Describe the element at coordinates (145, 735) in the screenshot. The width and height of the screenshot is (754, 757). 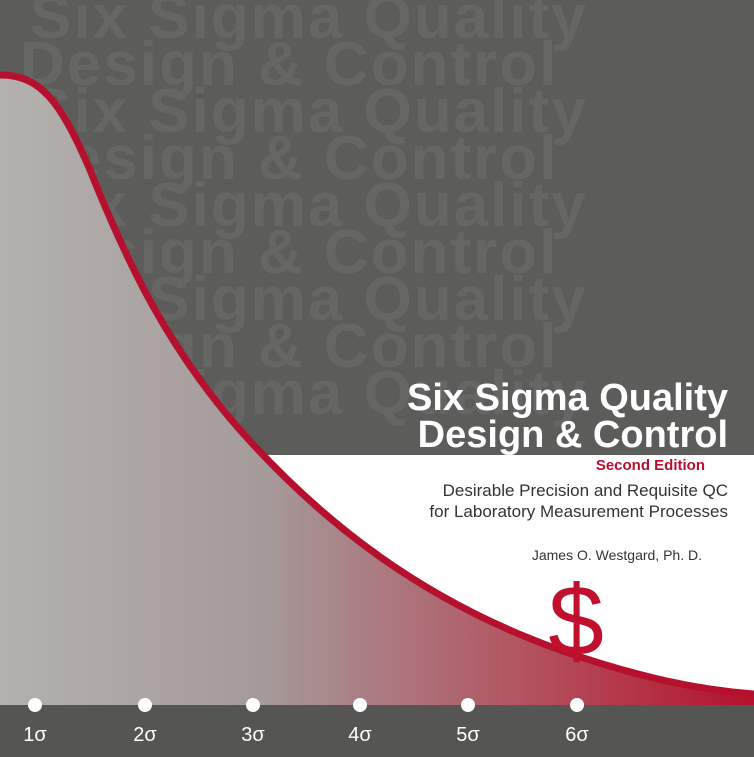
I see `sigma-label: 2σ` at that location.